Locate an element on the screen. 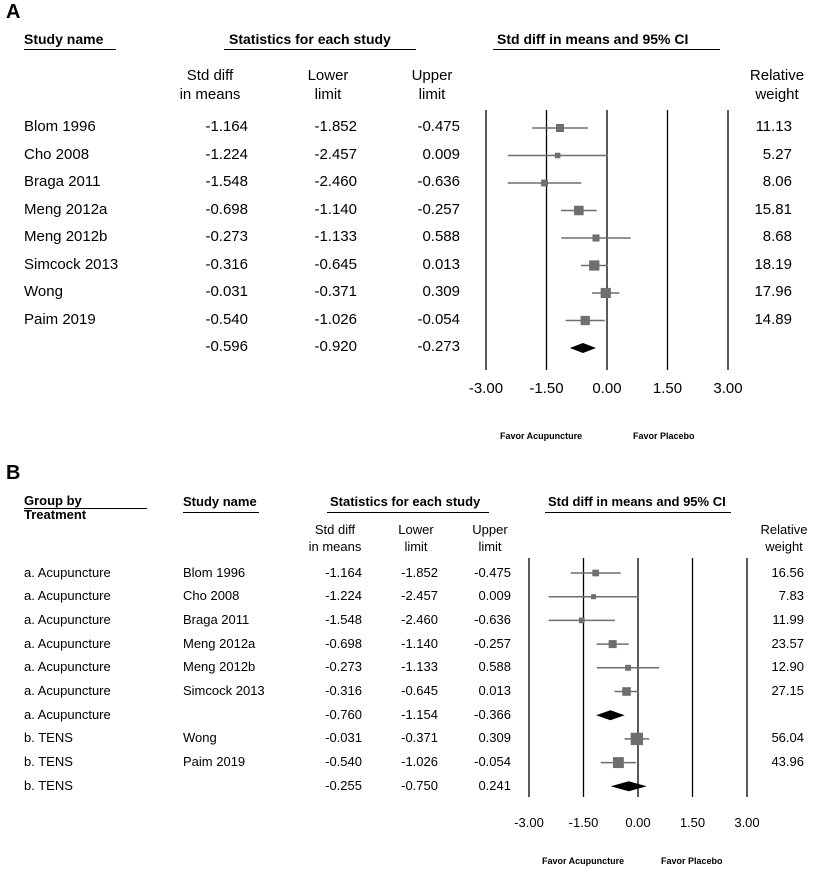  row-group-2: a. Acupuncture is located at coordinates (67, 619).